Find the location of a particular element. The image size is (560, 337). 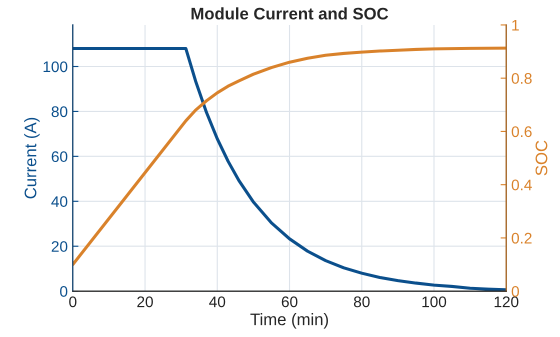

x-tick-label: 20 is located at coordinates (145, 302).